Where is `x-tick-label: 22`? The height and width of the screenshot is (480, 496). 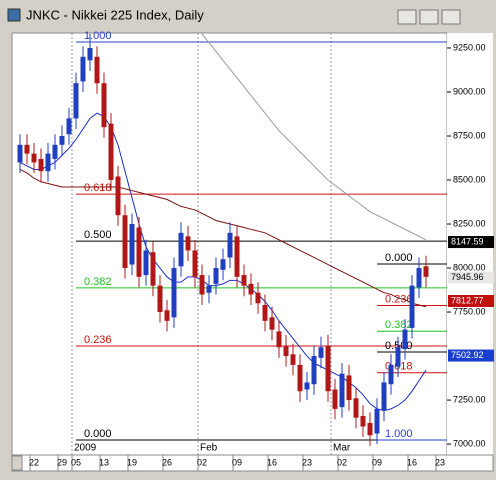
x-tick-label: 22 is located at coordinates (34, 462).